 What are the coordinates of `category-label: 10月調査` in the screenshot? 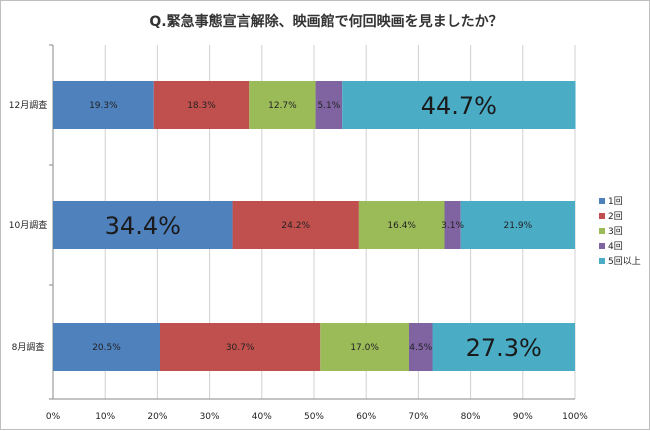 It's located at (28, 225).